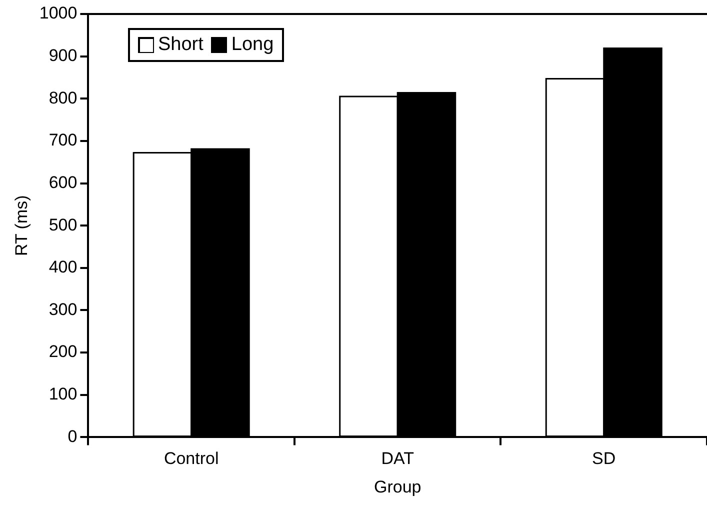 This screenshot has height=510, width=707. I want to click on y-tick-label: 400, so click(63, 267).